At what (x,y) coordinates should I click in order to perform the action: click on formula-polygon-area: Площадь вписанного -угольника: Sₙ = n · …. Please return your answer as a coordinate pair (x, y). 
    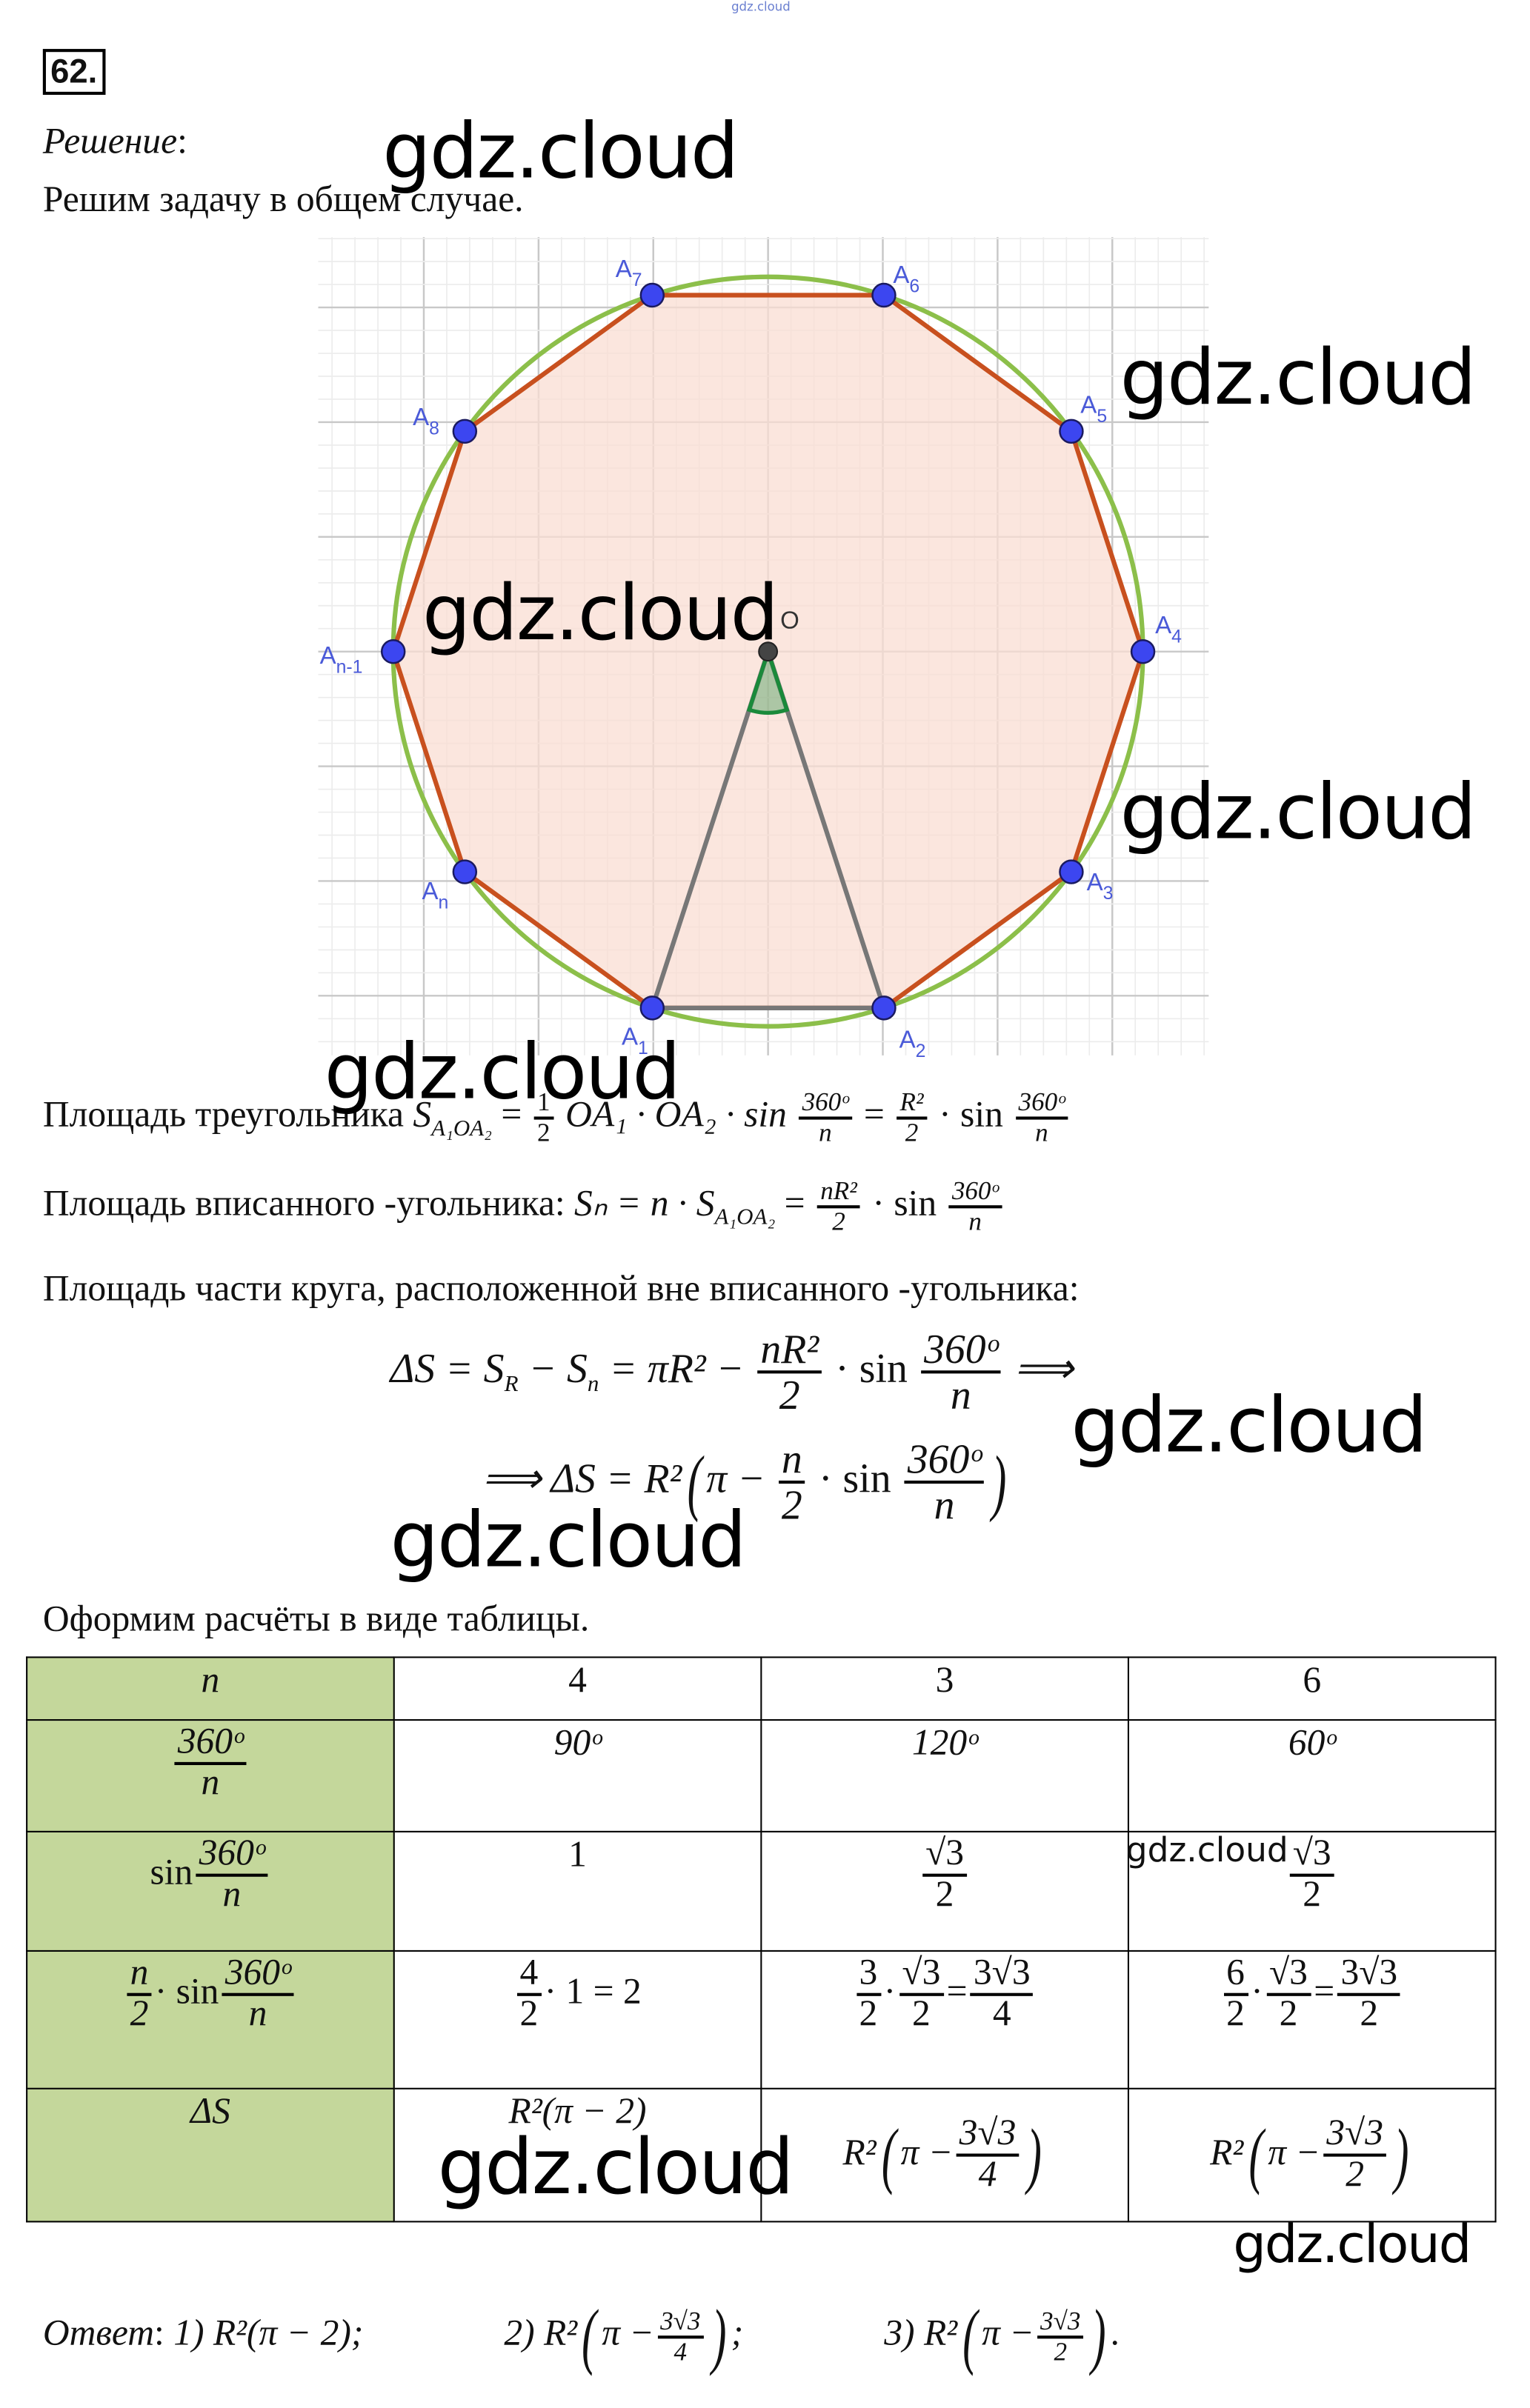
    Looking at the image, I should click on (523, 1206).